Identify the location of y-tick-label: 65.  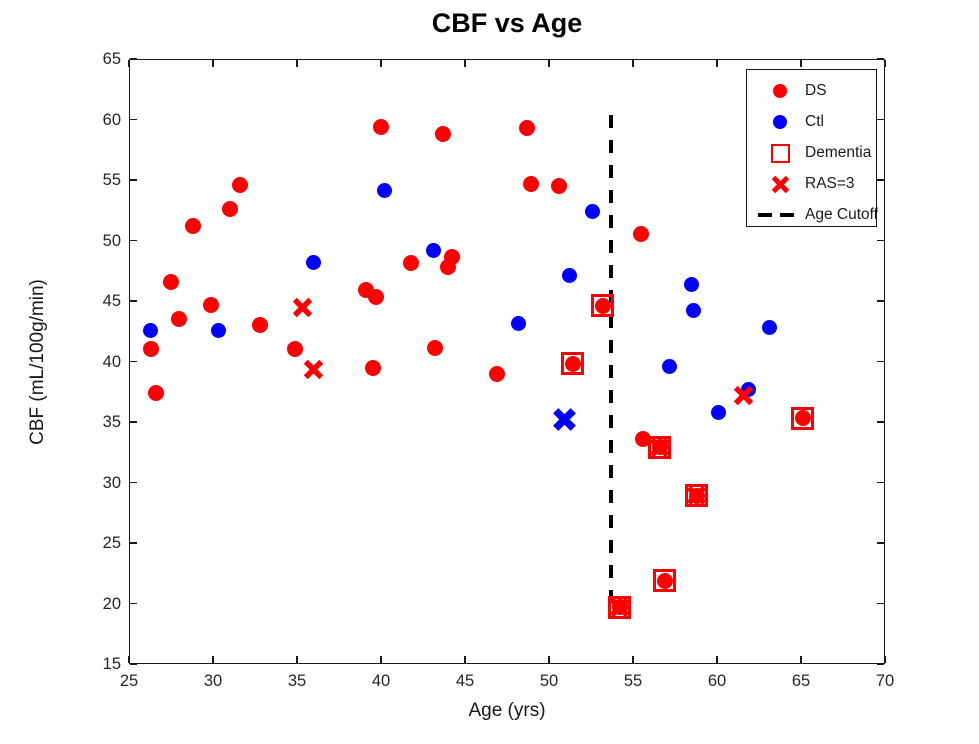
(111, 59).